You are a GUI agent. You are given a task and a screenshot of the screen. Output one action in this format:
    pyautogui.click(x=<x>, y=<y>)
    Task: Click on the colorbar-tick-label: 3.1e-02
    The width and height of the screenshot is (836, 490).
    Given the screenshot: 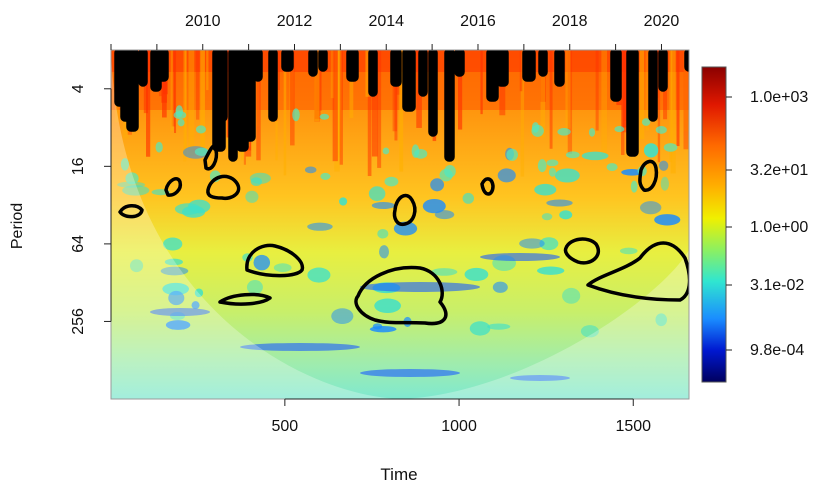 What is the action you would take?
    pyautogui.click(x=777, y=285)
    